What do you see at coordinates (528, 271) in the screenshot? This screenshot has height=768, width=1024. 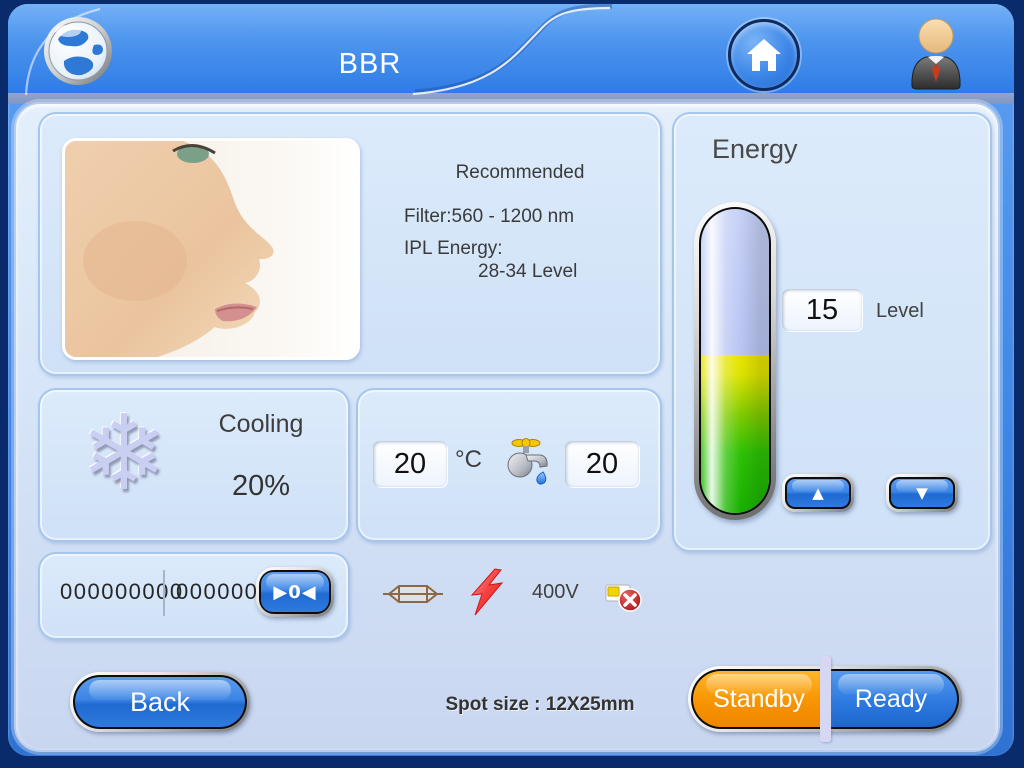 I see `ipl-energy-value: 28-34 Level` at bounding box center [528, 271].